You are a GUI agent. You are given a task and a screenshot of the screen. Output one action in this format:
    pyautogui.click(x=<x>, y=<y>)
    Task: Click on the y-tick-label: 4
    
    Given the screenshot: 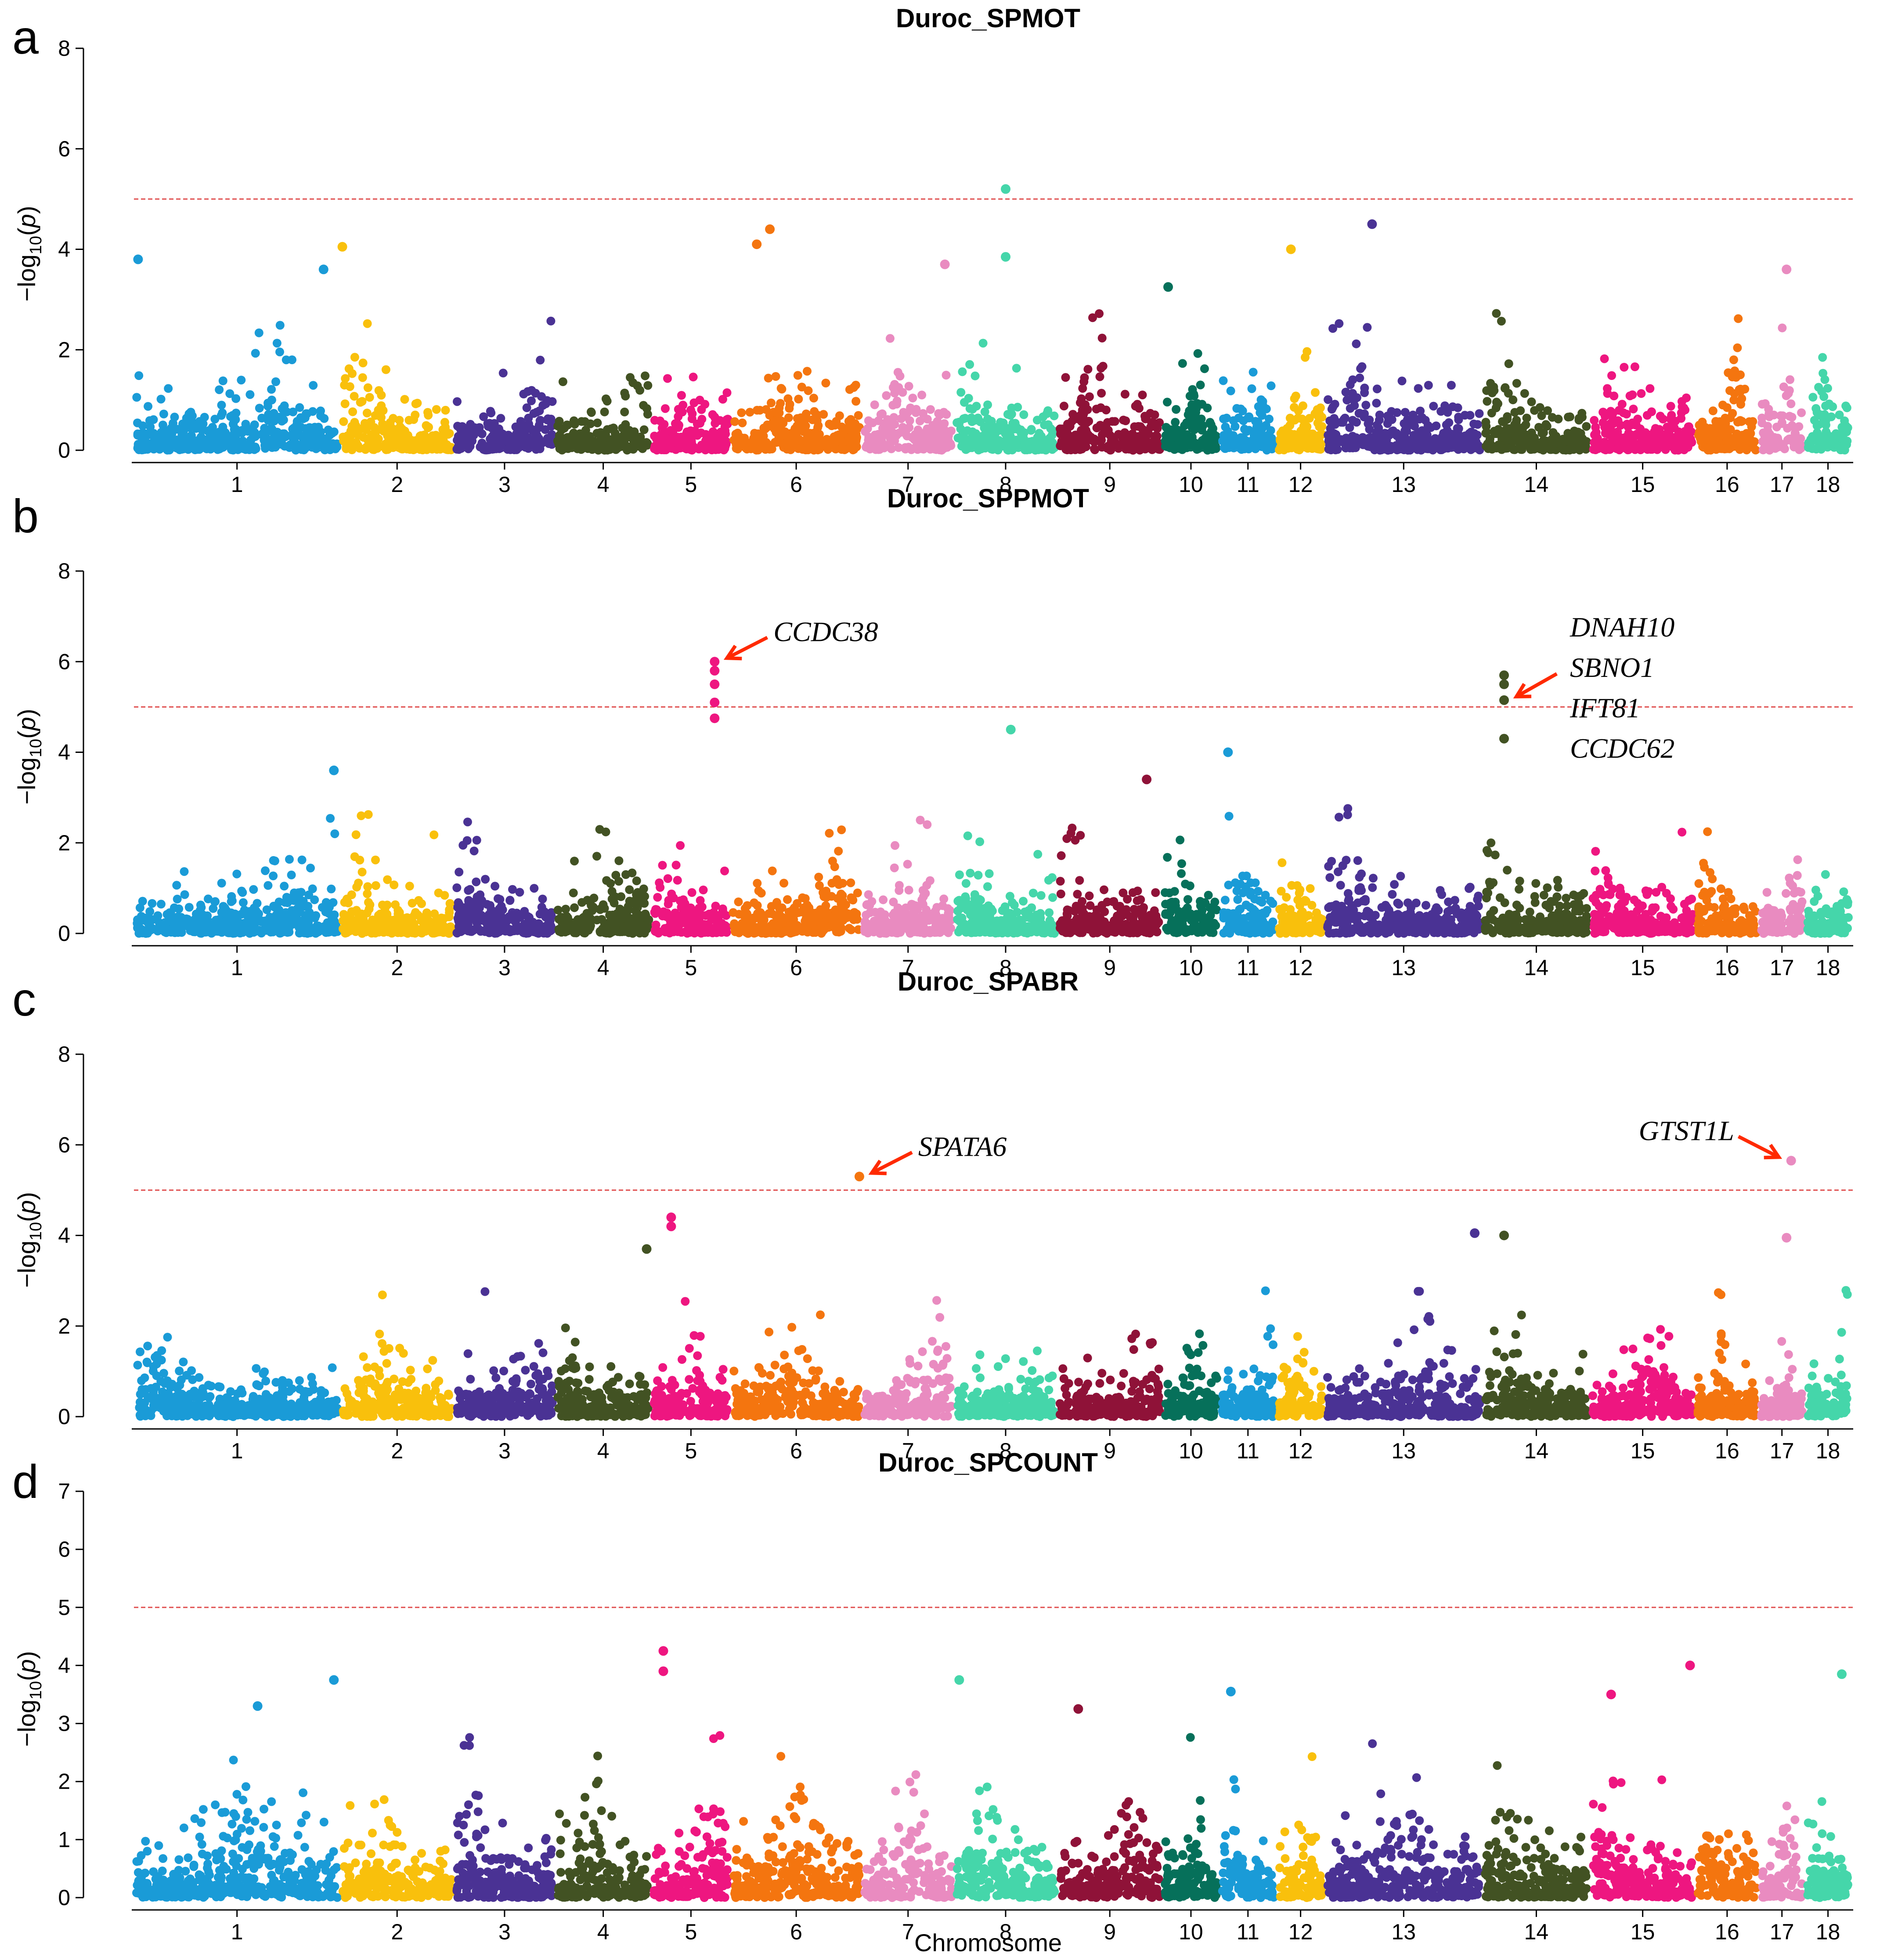 What is the action you would take?
    pyautogui.click(x=64, y=752)
    